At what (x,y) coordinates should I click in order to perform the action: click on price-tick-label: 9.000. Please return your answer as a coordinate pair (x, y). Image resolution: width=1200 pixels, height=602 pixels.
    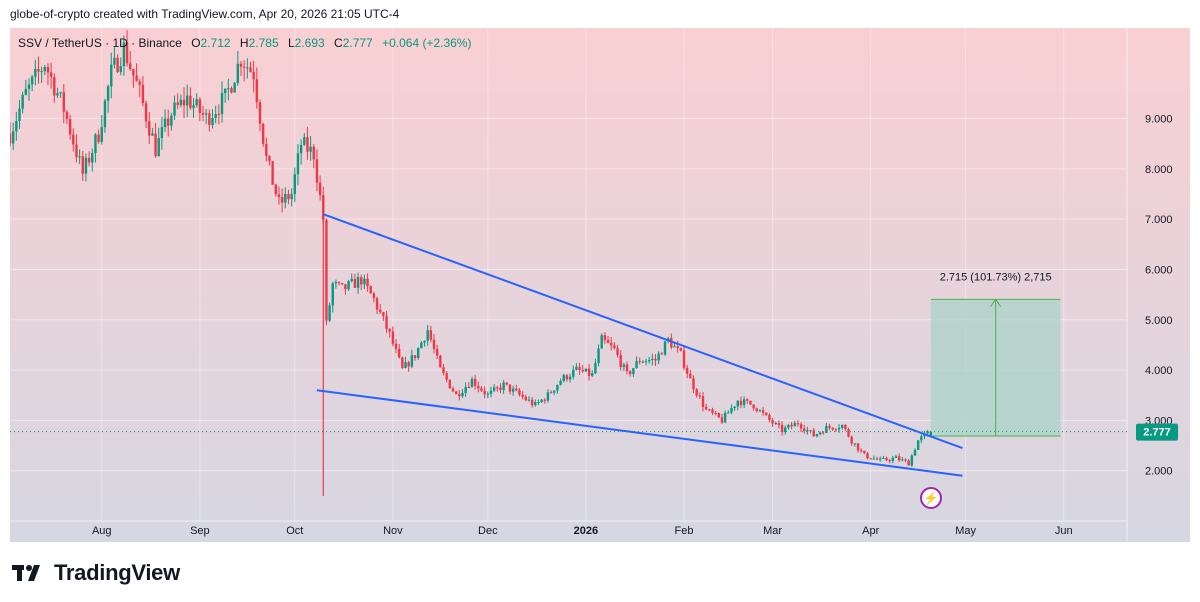
    Looking at the image, I should click on (1159, 120).